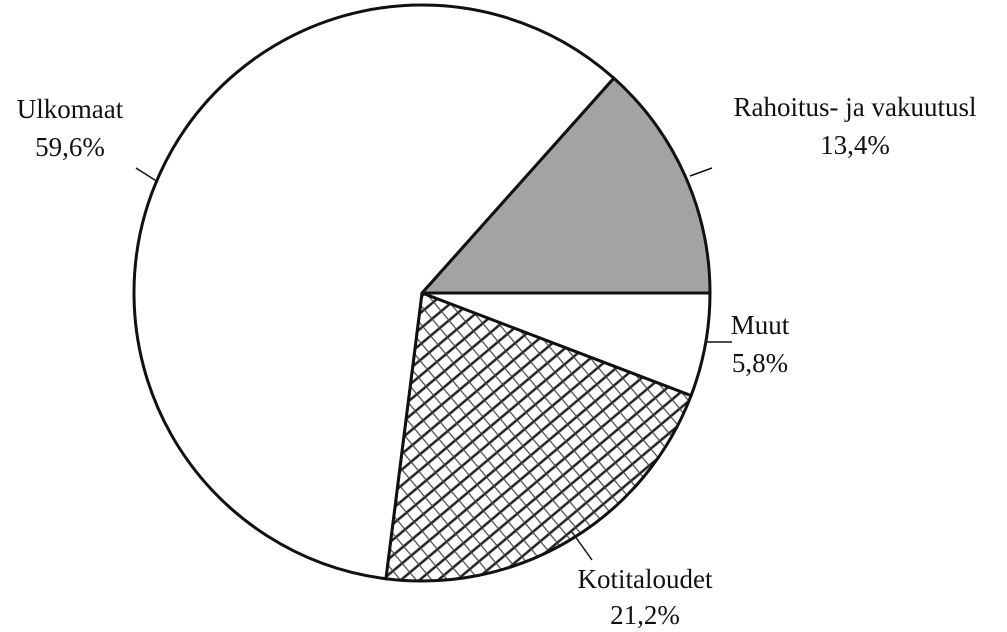  What do you see at coordinates (70, 147) in the screenshot?
I see `value-label: 59,6%` at bounding box center [70, 147].